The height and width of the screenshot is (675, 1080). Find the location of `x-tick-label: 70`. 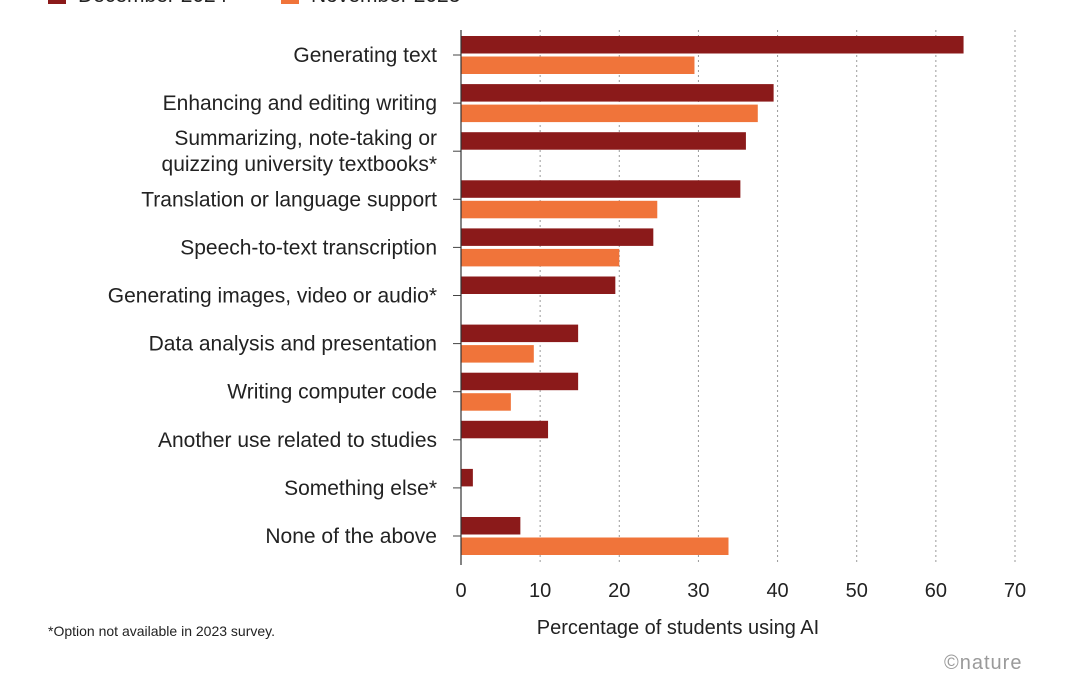

x-tick-label: 70 is located at coordinates (1015, 591).